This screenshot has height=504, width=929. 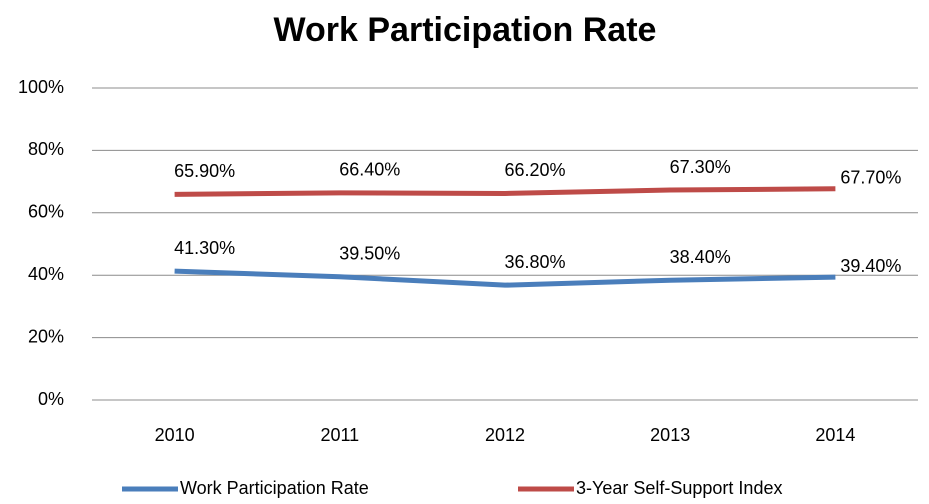 I want to click on data-label: 39.40%, so click(x=870, y=266).